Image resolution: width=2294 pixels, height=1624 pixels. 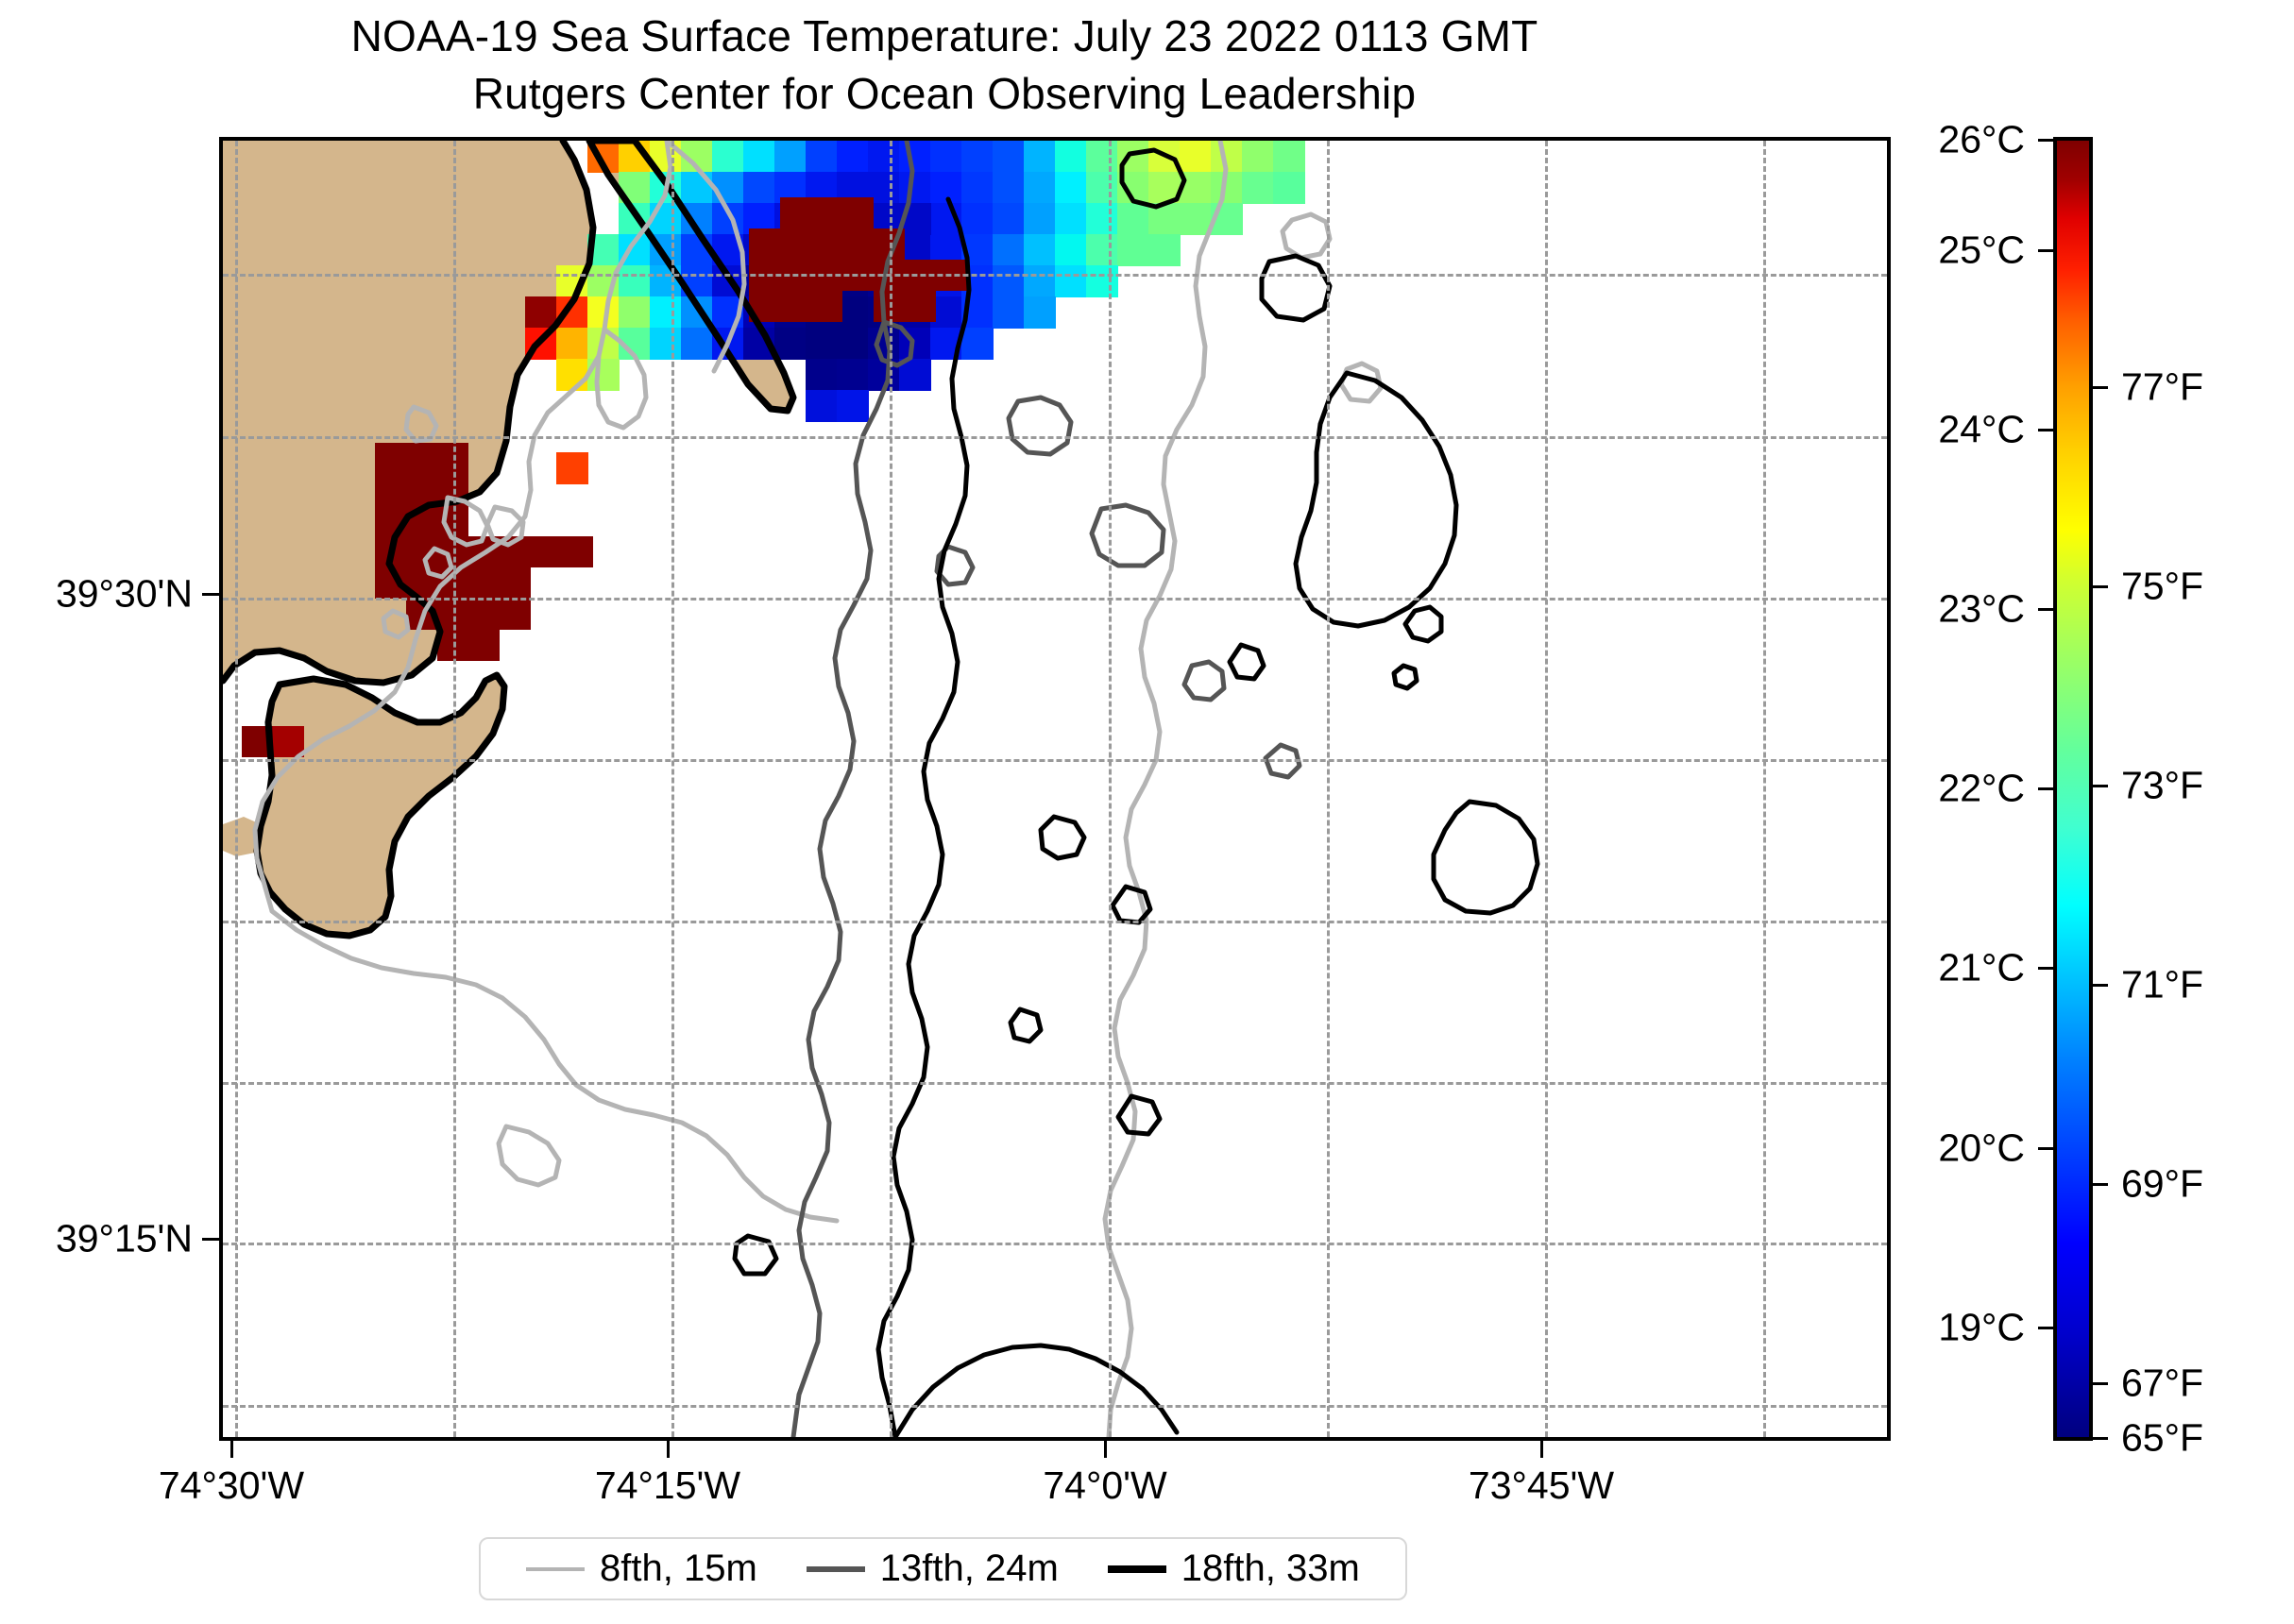 I want to click on colorbar-fahrenheit-tick-label: 71°F, so click(x=2162, y=984).